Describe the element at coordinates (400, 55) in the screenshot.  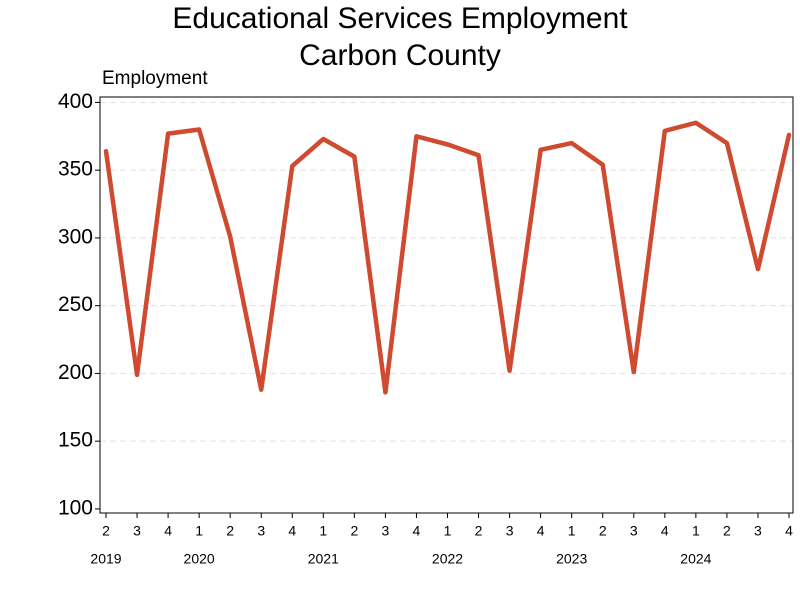
I see `chart-subtitle: Carbon County` at that location.